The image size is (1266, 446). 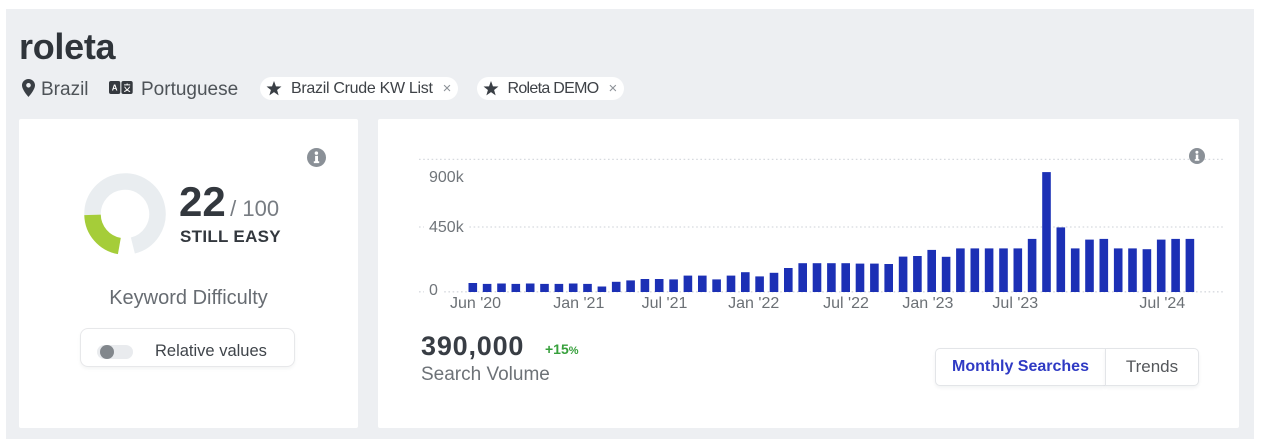 I want to click on svg-text: A, so click(x=115, y=88).